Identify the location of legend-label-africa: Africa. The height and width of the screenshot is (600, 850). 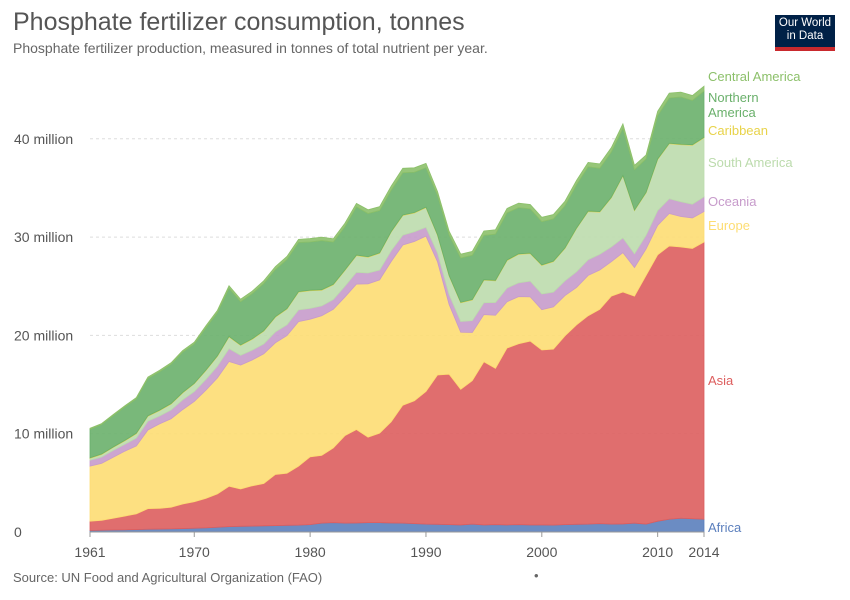
(725, 527).